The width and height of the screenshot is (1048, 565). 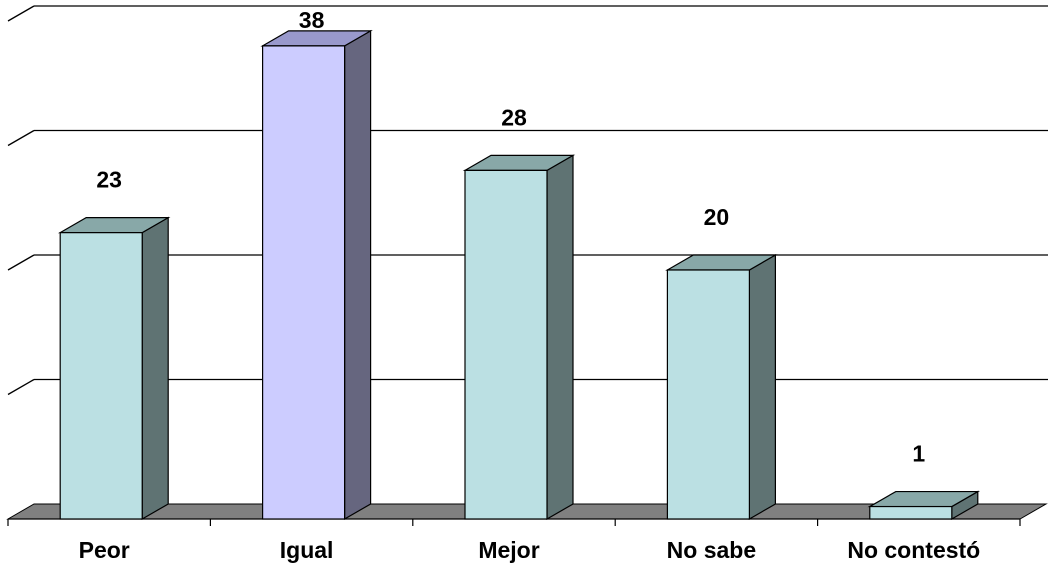 What do you see at coordinates (717, 217) in the screenshot?
I see `data-label-4: 20` at bounding box center [717, 217].